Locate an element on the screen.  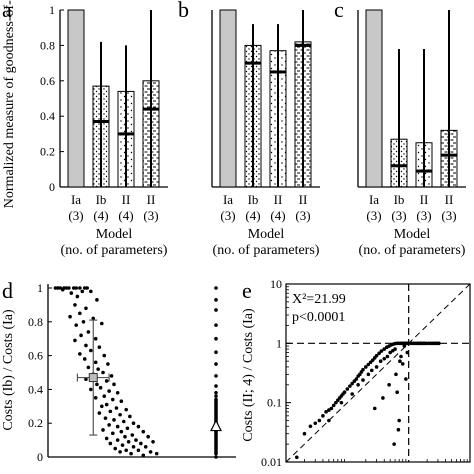
panel-e-annotation-chi2: X²=21.99 is located at coordinates (319, 299).